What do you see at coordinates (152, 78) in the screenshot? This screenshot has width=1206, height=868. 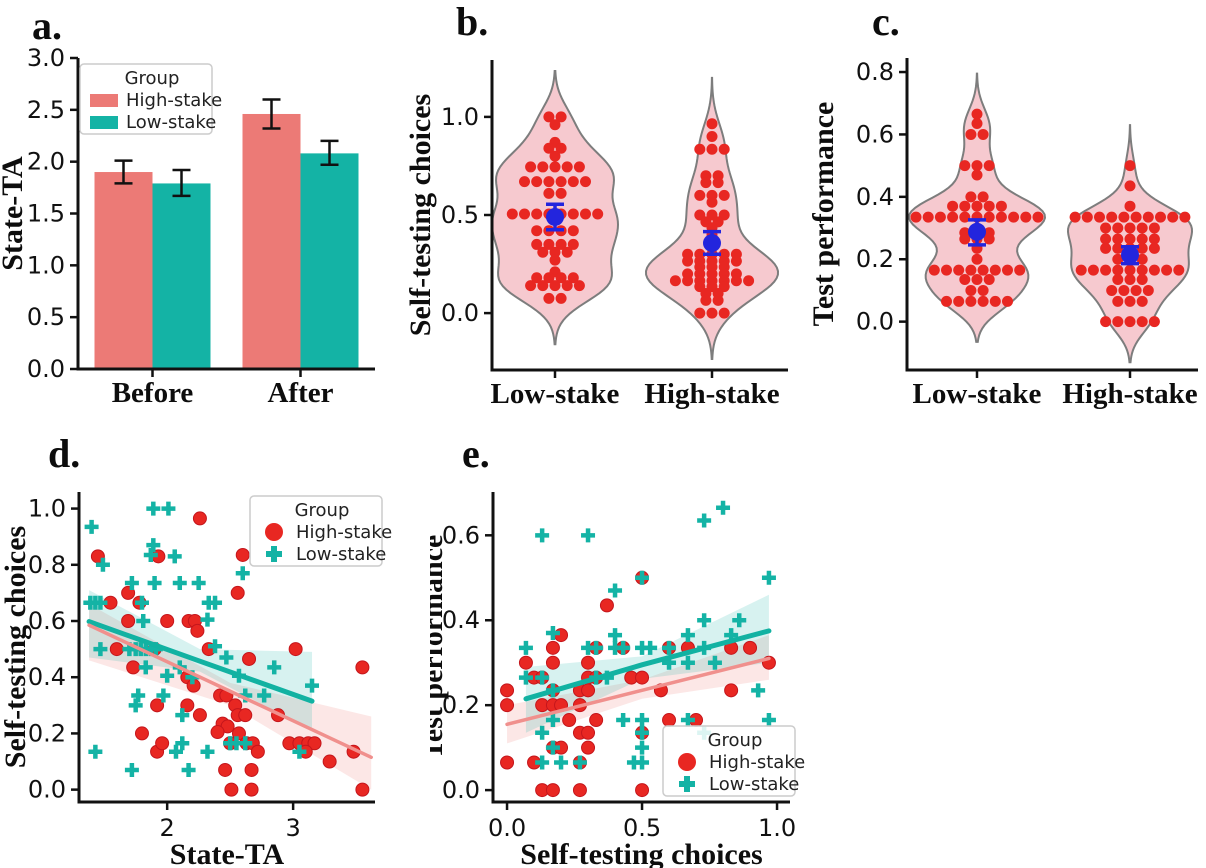 I see `legend-title: Group` at bounding box center [152, 78].